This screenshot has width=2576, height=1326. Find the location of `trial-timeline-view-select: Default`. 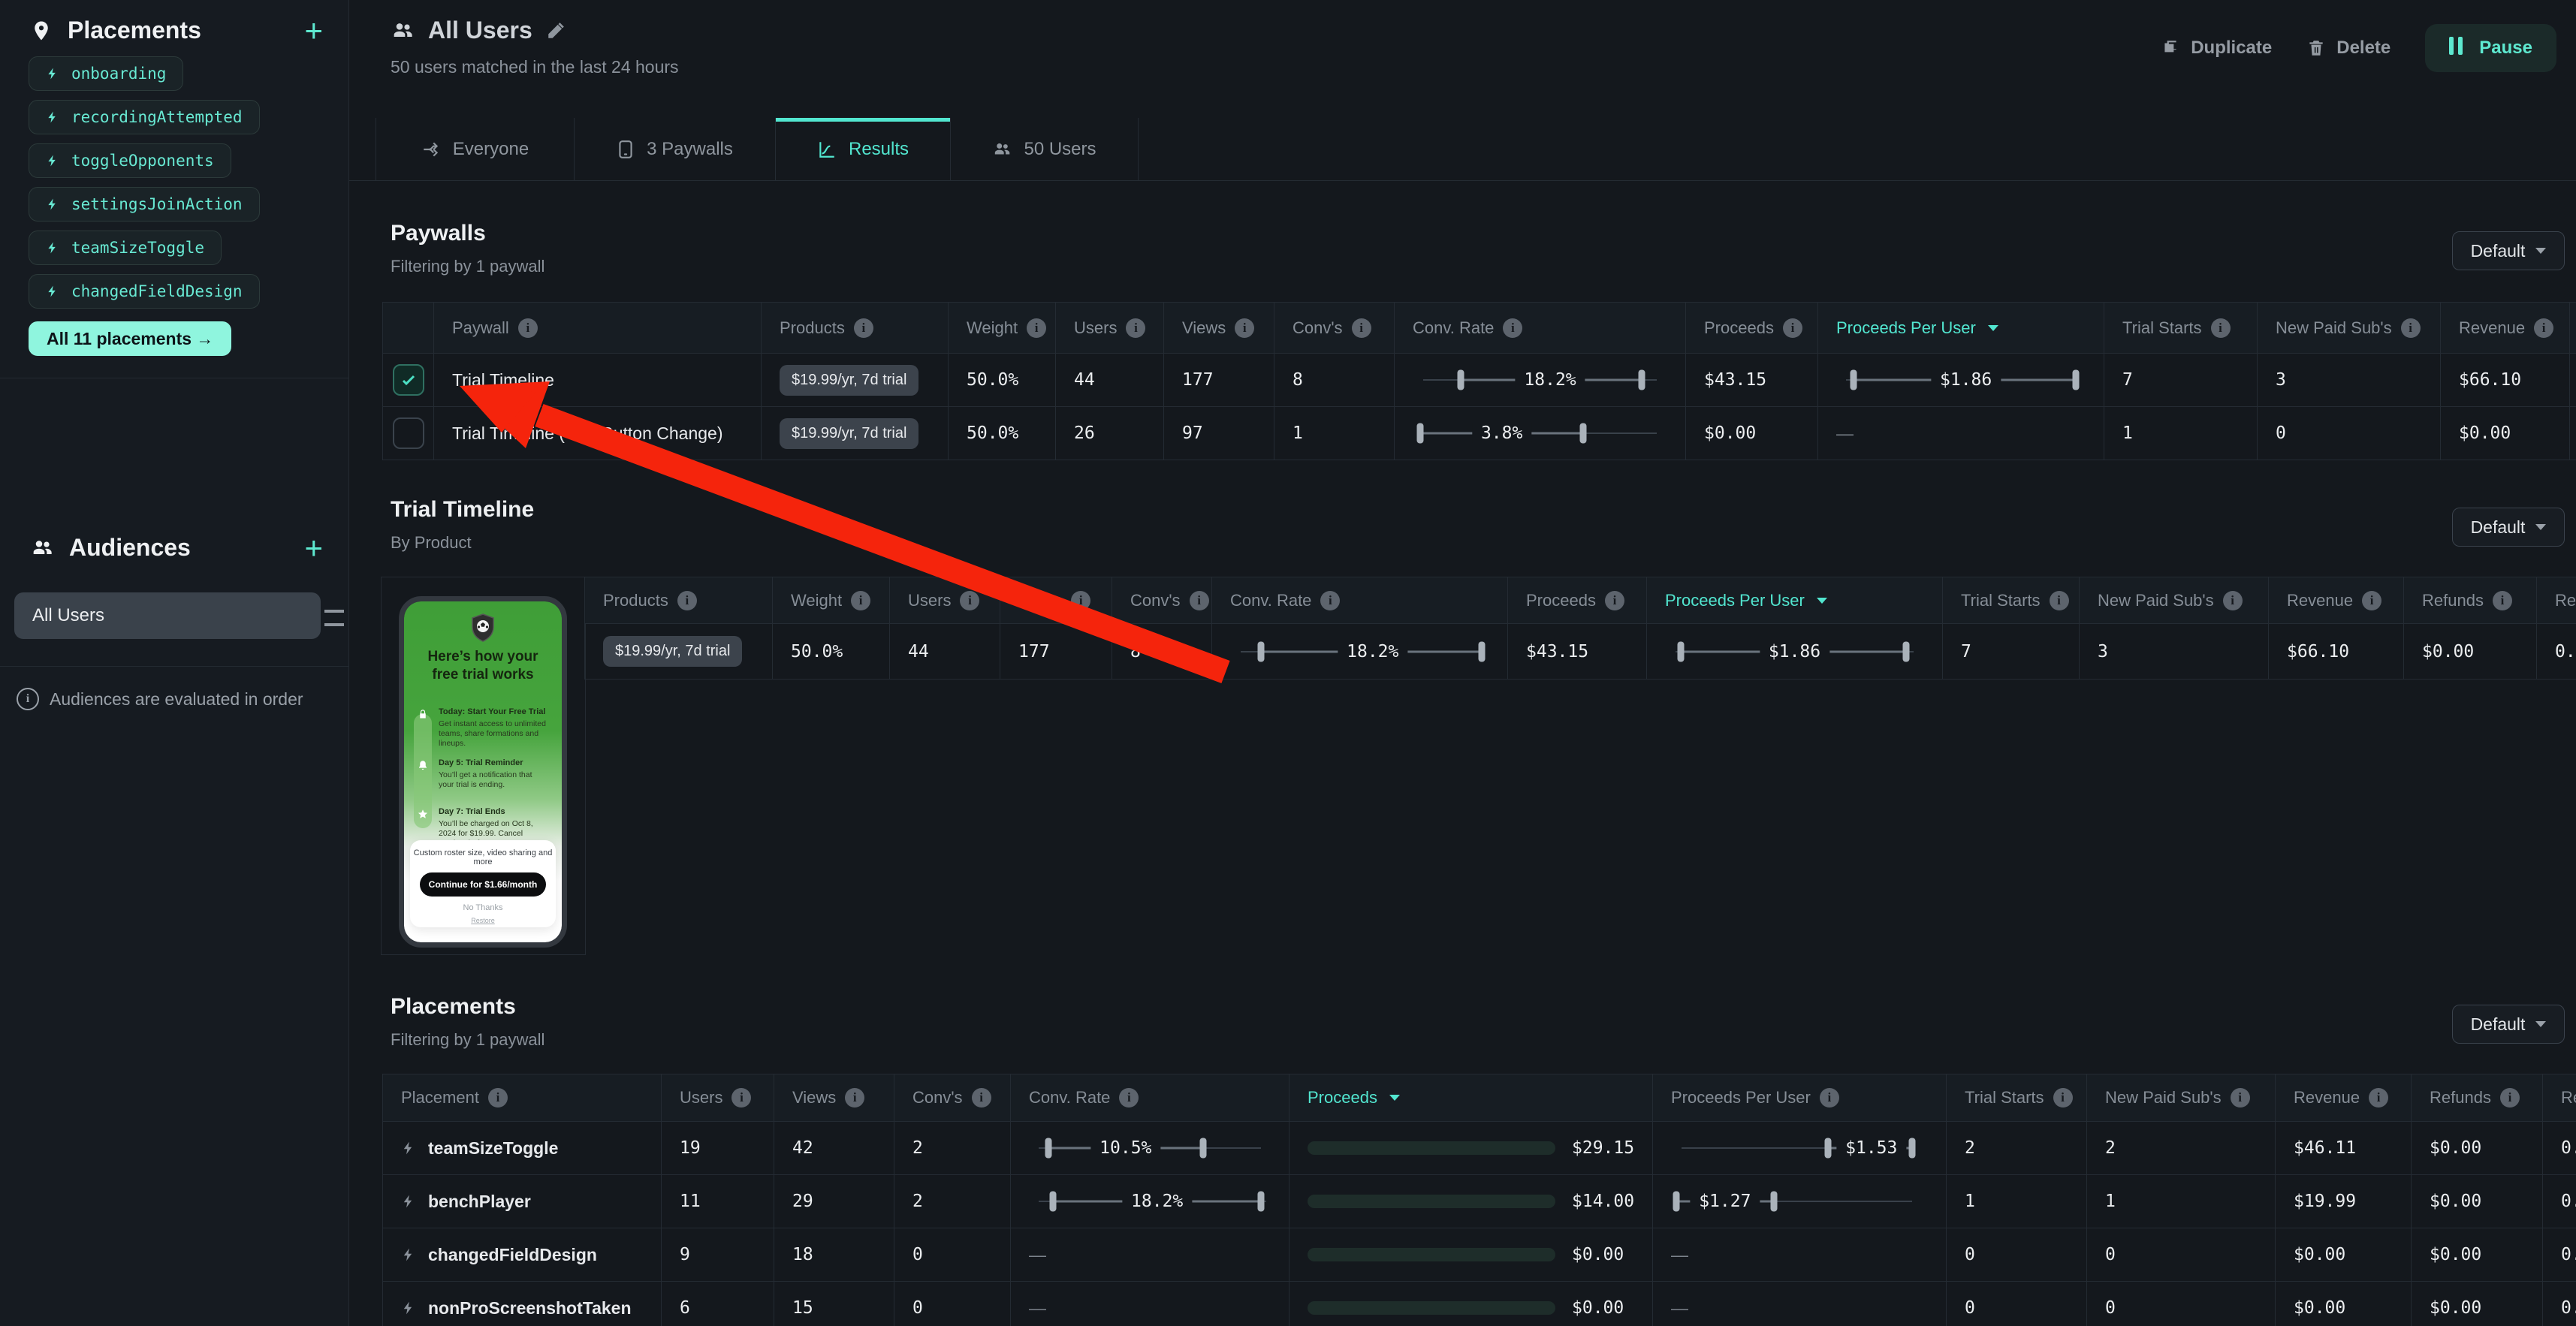

trial-timeline-view-select: Default is located at coordinates (2508, 527).